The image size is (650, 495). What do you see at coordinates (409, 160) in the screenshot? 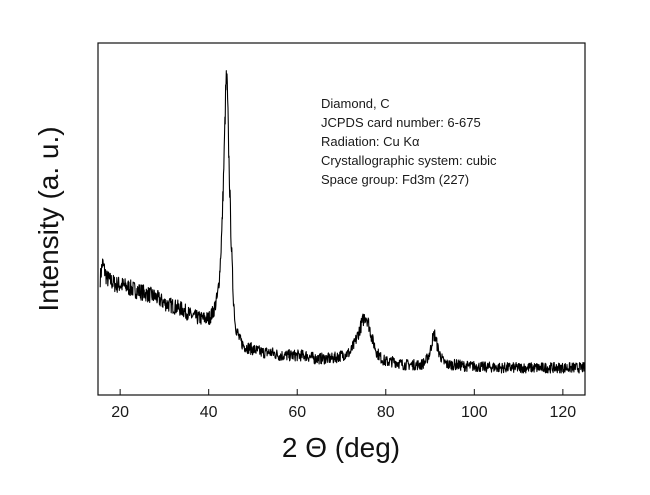
I see `annotation-line-4: Crystallographic system: cubic` at bounding box center [409, 160].